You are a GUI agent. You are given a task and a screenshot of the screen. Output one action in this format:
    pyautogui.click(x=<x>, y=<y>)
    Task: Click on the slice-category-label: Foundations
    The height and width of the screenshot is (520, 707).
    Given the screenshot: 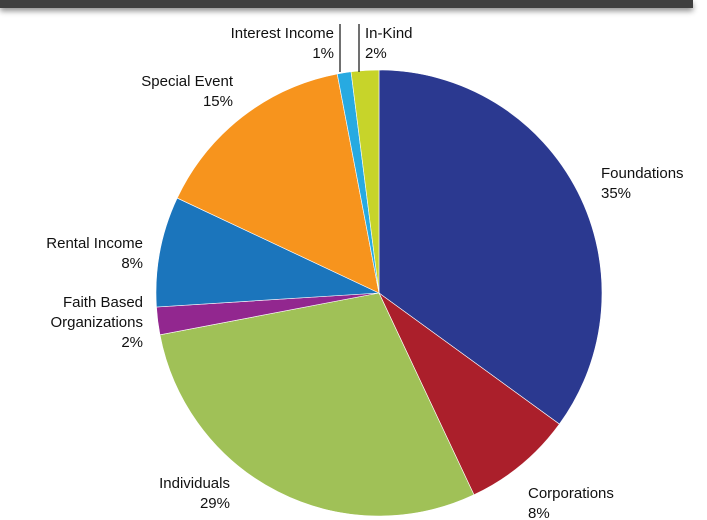 What is the action you would take?
    pyautogui.click(x=642, y=173)
    